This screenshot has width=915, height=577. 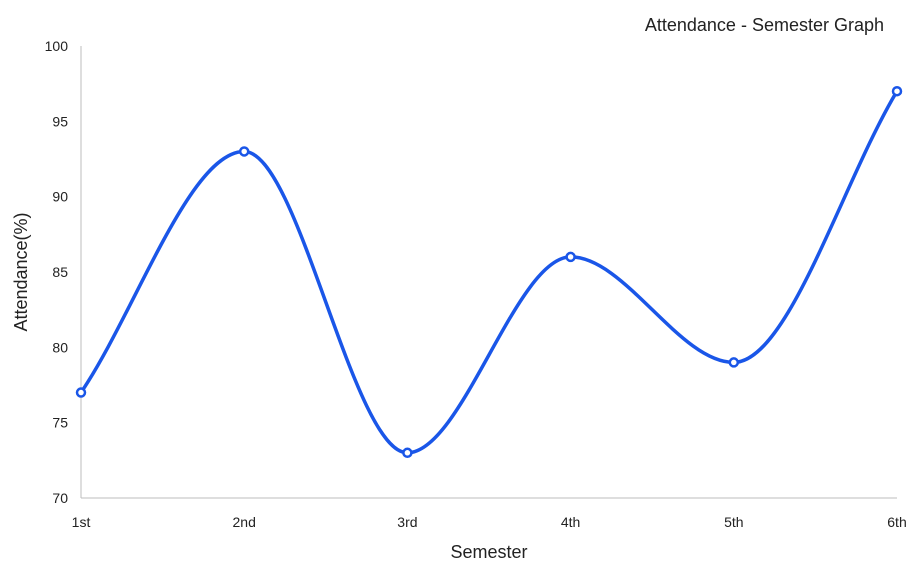 What do you see at coordinates (60, 272) in the screenshot?
I see `y-tick-label: 85` at bounding box center [60, 272].